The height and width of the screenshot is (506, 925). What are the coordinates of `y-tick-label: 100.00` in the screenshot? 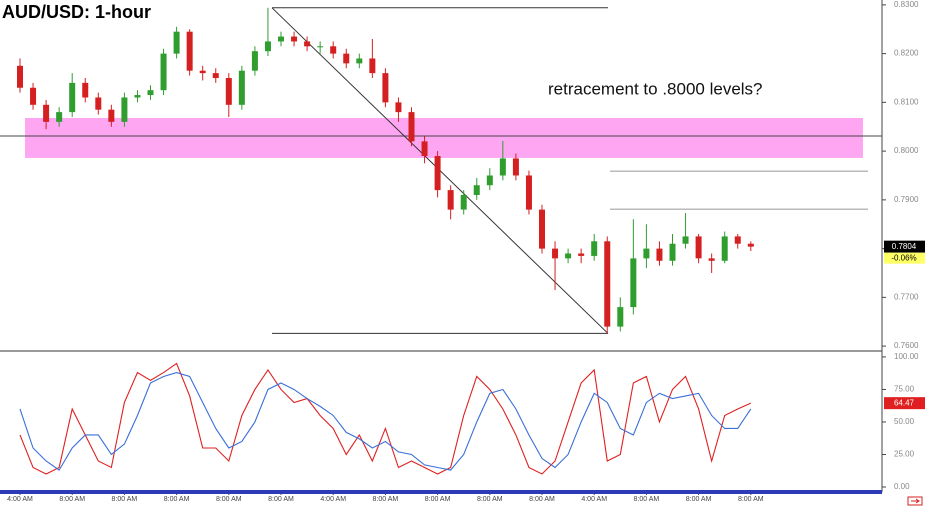 It's located at (906, 356).